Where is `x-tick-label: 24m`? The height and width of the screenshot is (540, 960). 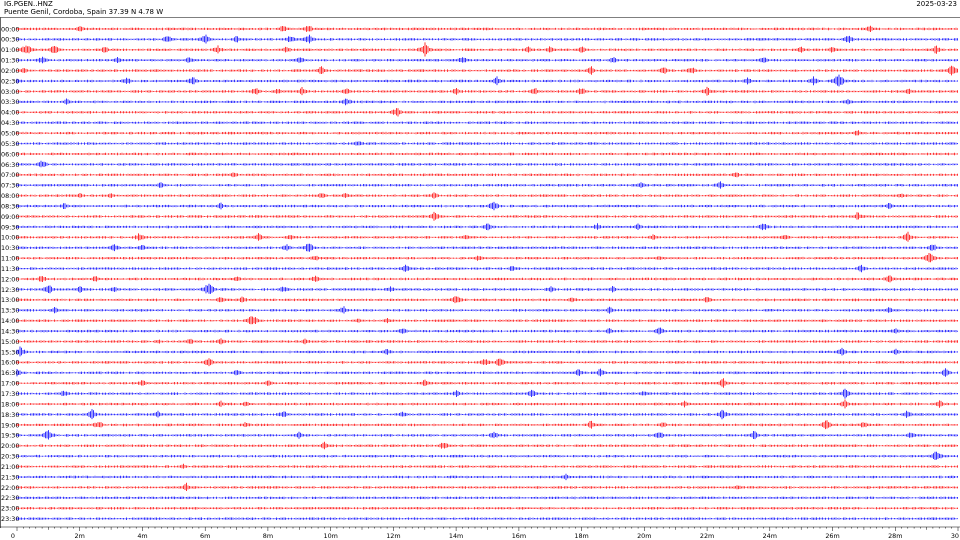
x-tick-label: 24m is located at coordinates (770, 536).